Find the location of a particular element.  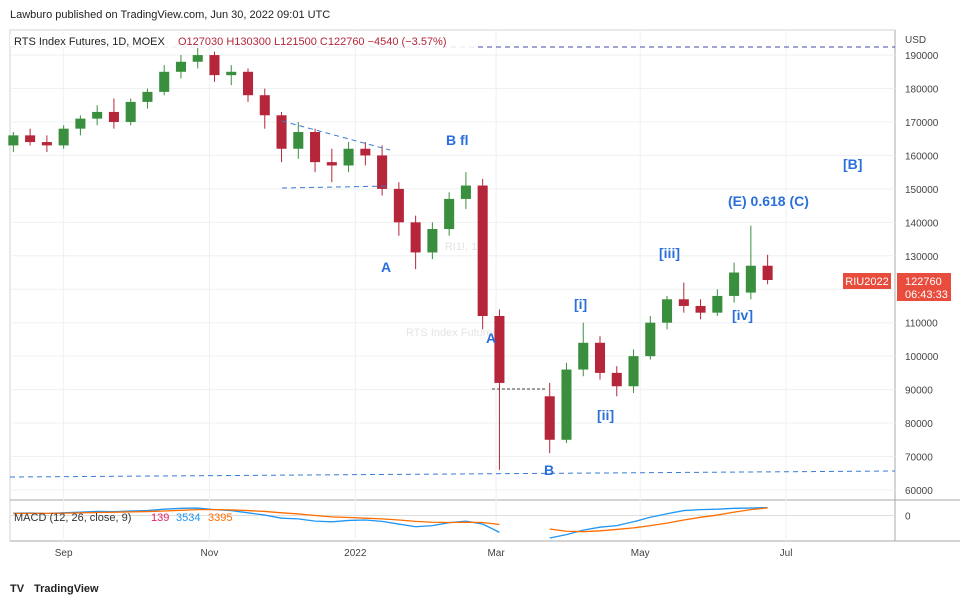

y-tick-label: 90000 is located at coordinates (919, 391).